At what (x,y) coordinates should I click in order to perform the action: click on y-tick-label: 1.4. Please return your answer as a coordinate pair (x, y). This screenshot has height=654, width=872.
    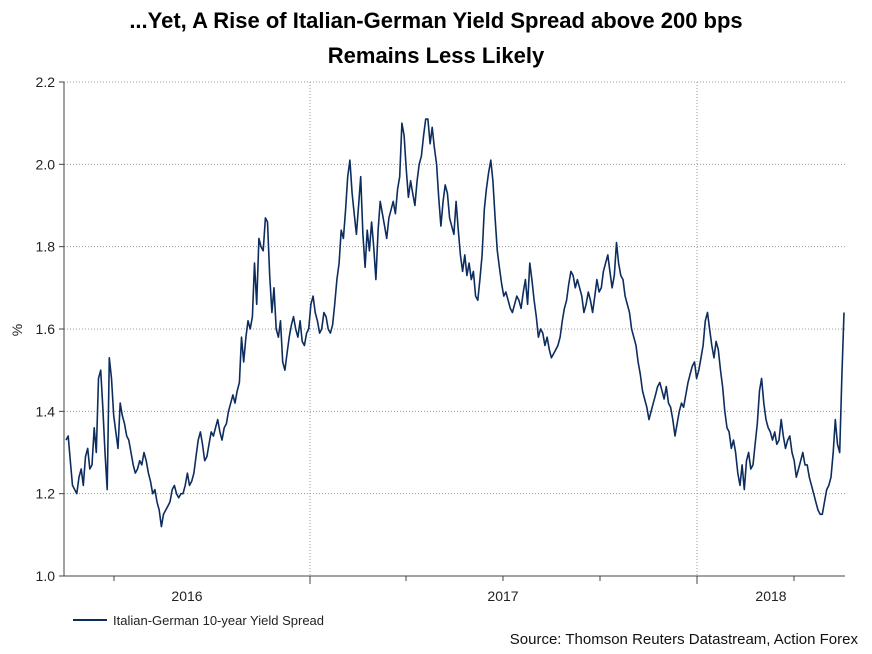
    Looking at the image, I should click on (46, 411).